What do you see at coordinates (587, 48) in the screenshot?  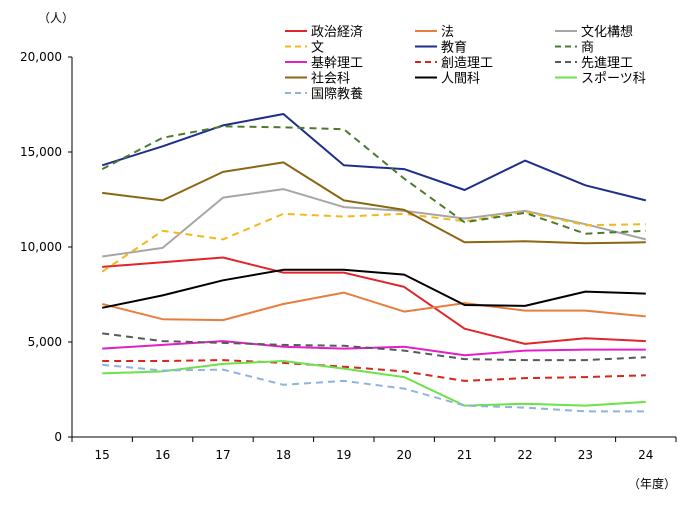 I see `legend-label: 商` at bounding box center [587, 48].